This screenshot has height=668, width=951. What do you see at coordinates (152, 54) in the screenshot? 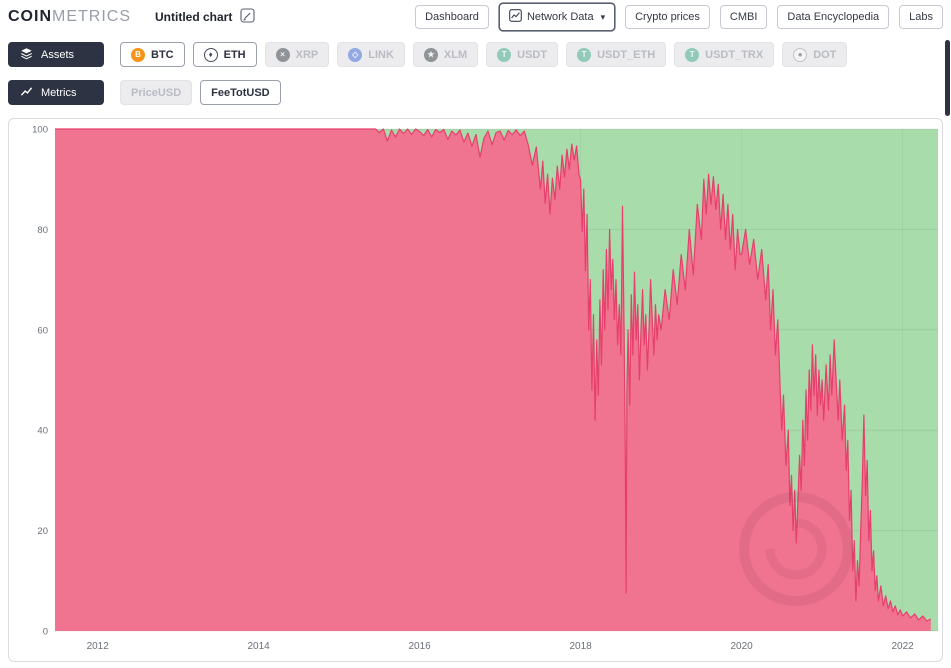
I see `asset-chip-btc: B BTC` at bounding box center [152, 54].